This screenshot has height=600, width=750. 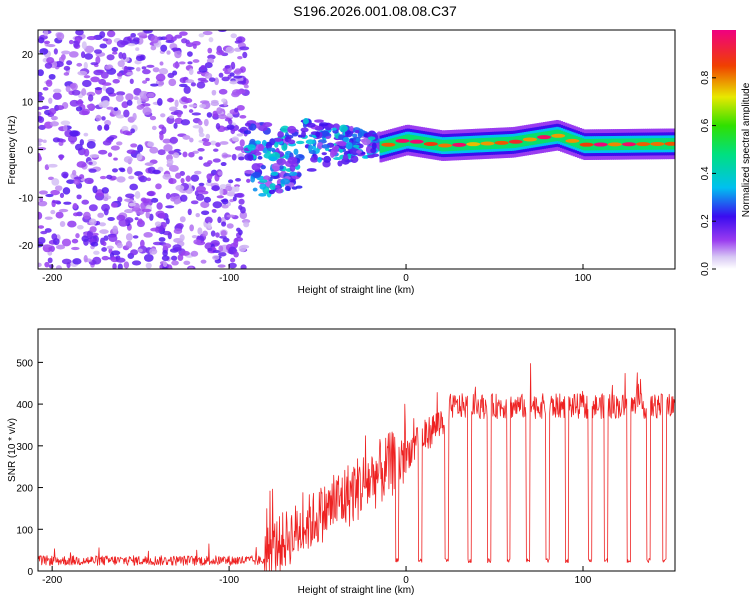 What do you see at coordinates (28, 55) in the screenshot?
I see `spectrogram-ytick-label: 20` at bounding box center [28, 55].